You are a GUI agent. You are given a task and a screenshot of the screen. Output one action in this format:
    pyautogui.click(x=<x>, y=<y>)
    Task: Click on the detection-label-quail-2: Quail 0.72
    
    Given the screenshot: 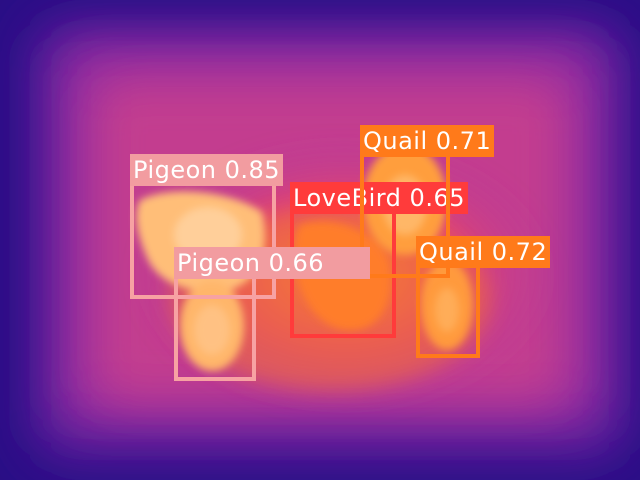 What is the action you would take?
    pyautogui.click(x=483, y=252)
    